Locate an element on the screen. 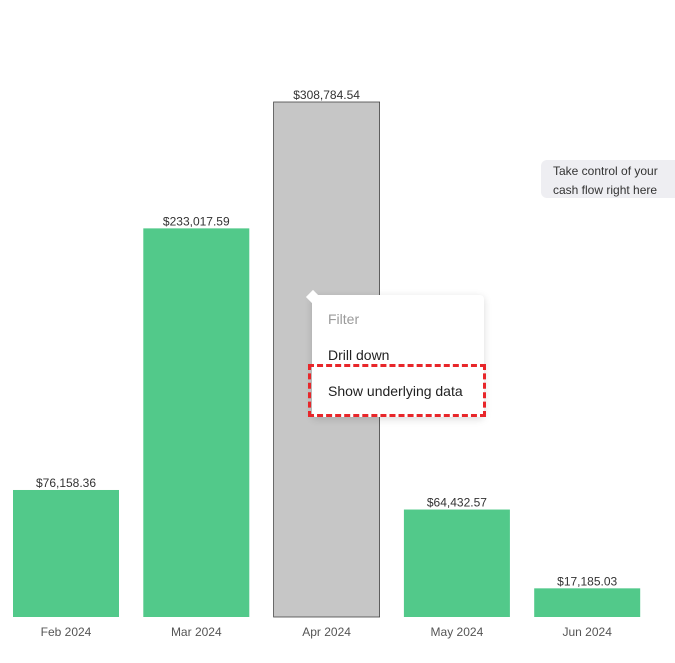 The height and width of the screenshot is (663, 675). highlight-box is located at coordinates (397, 390).